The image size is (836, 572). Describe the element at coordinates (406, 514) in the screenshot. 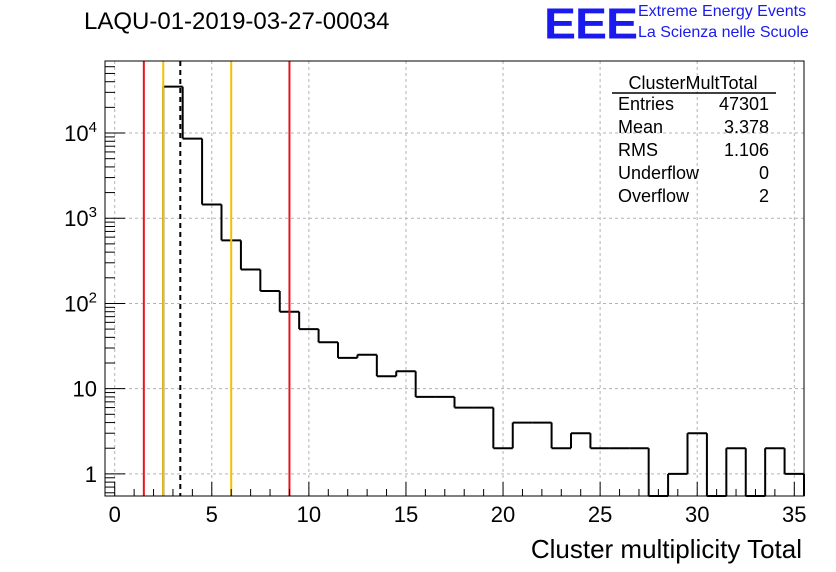

I see `x-tick-label: 15` at that location.